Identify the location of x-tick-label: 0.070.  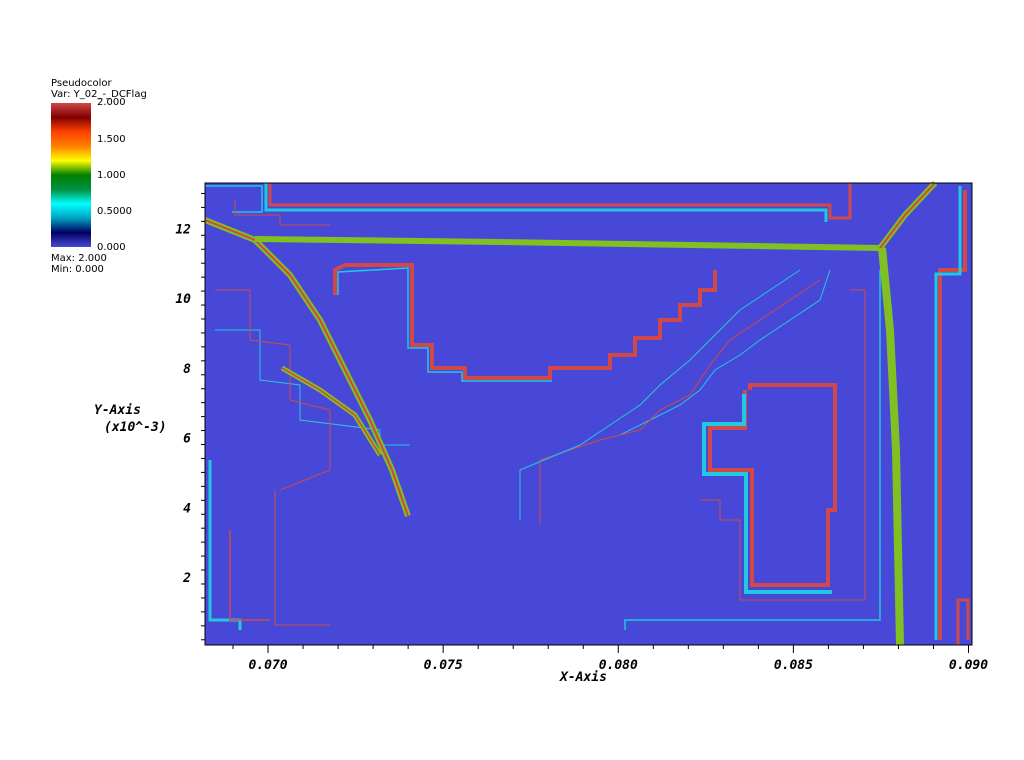
(267, 665).